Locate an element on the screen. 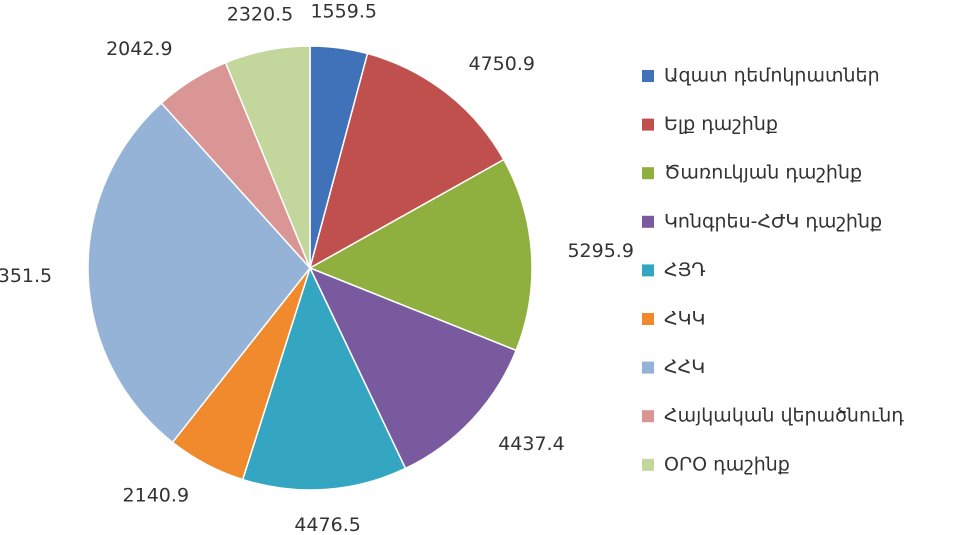  value-label: 4750.9 is located at coordinates (501, 64).